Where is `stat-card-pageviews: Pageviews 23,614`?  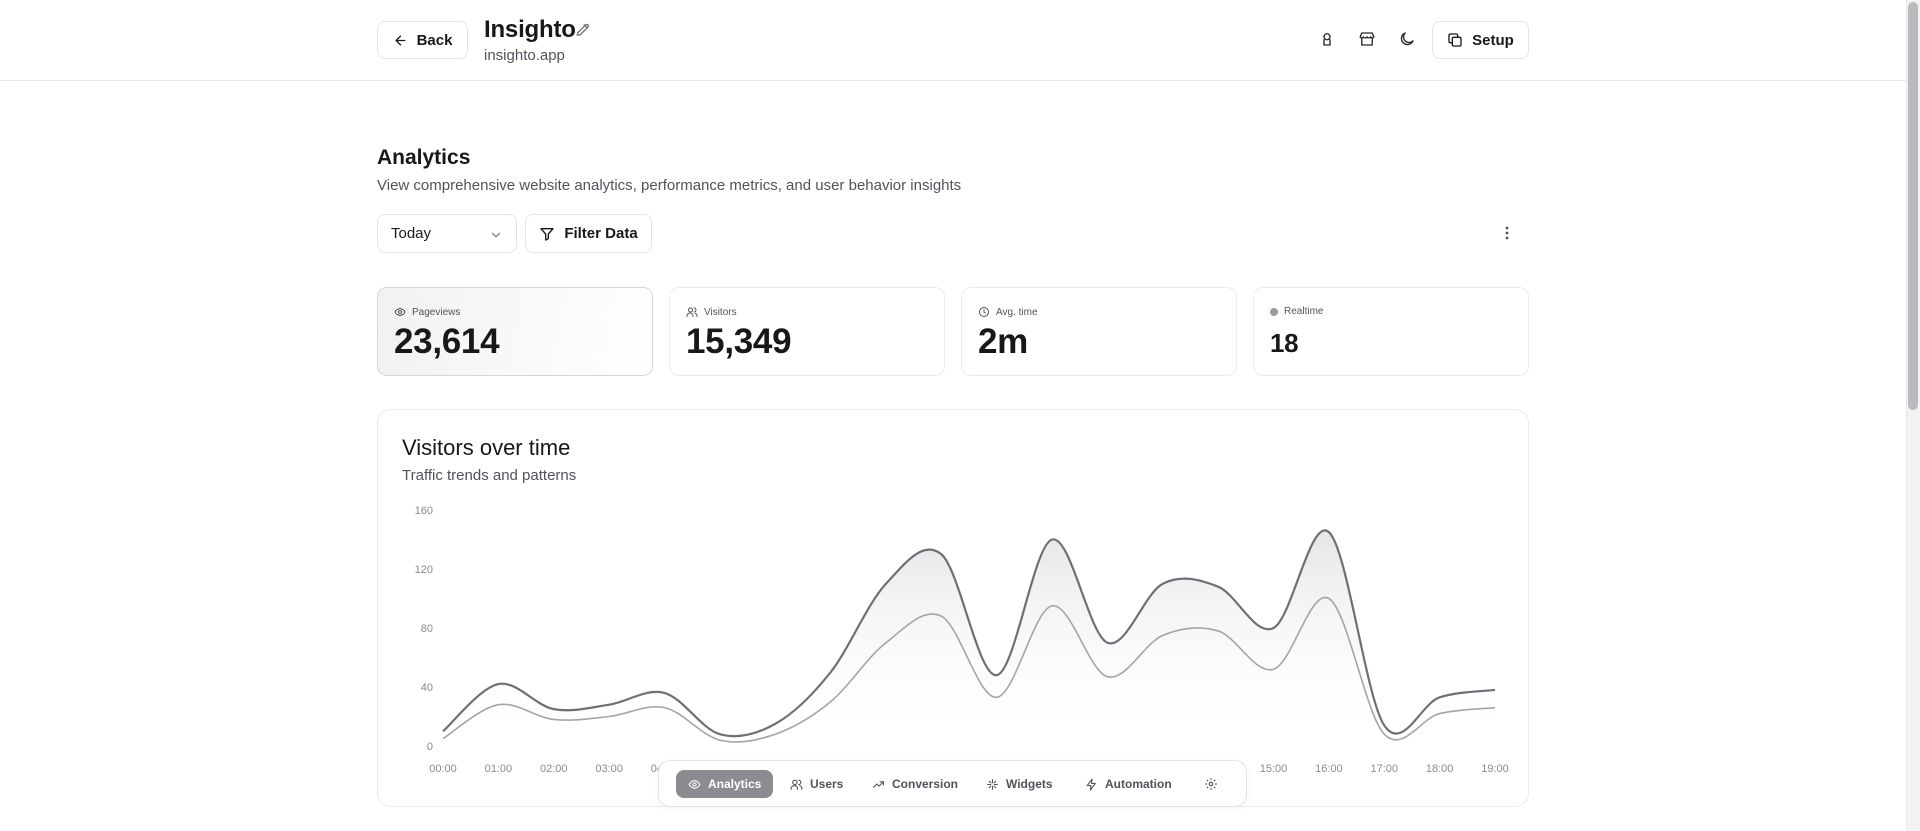 stat-card-pageviews: Pageviews 23,614 is located at coordinates (515, 331).